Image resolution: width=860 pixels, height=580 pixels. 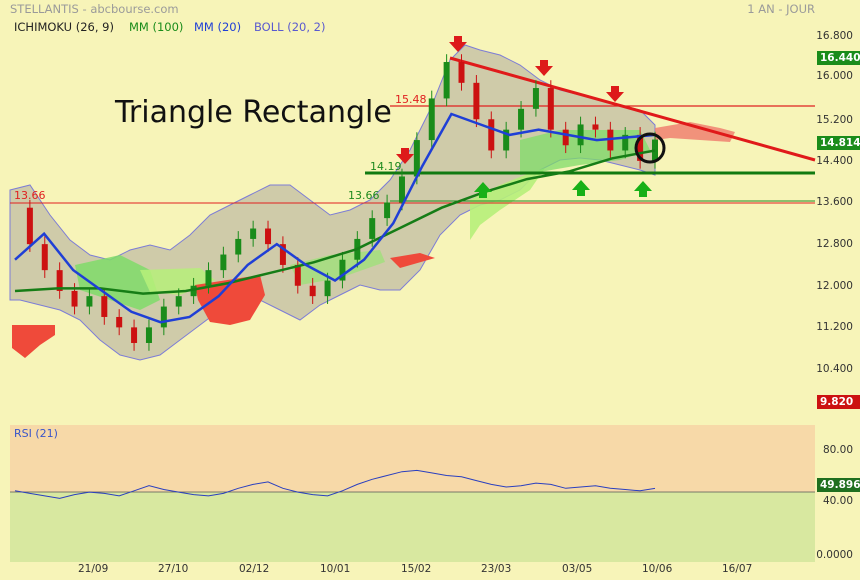 I want to click on highlight-circle, so click(x=650, y=148).